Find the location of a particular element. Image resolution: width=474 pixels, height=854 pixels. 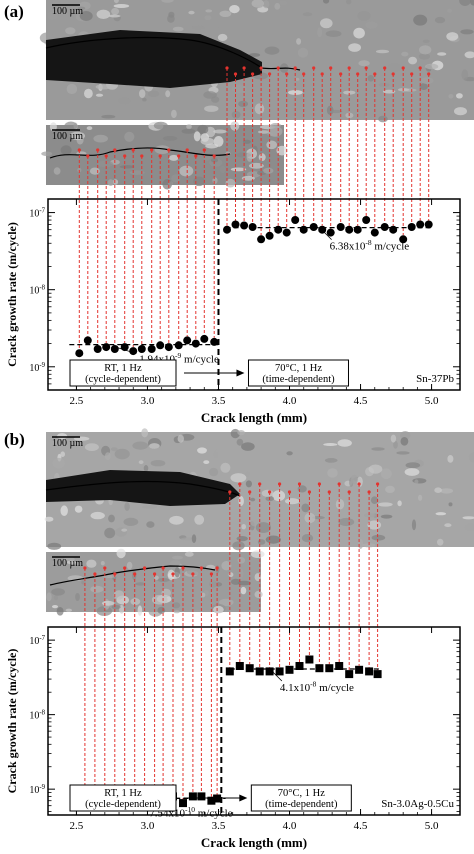

panel-a-x-tick-label: 4.5 is located at coordinates (361, 401).